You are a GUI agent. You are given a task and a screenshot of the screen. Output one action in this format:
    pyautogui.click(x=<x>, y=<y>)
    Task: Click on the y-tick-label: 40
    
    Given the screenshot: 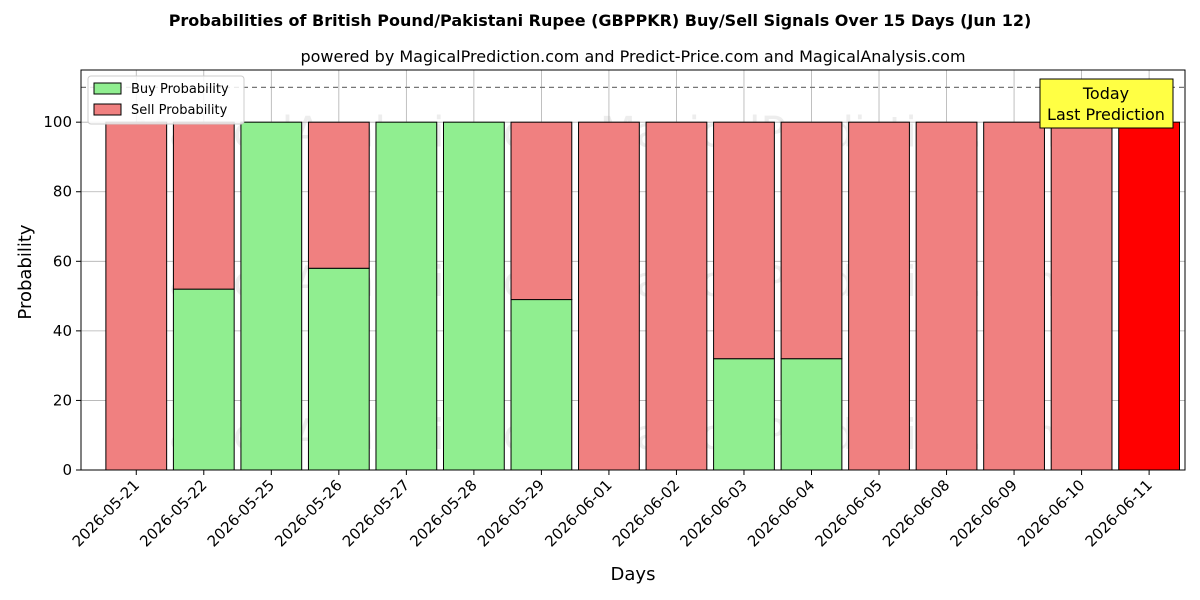 What is the action you would take?
    pyautogui.click(x=62, y=331)
    